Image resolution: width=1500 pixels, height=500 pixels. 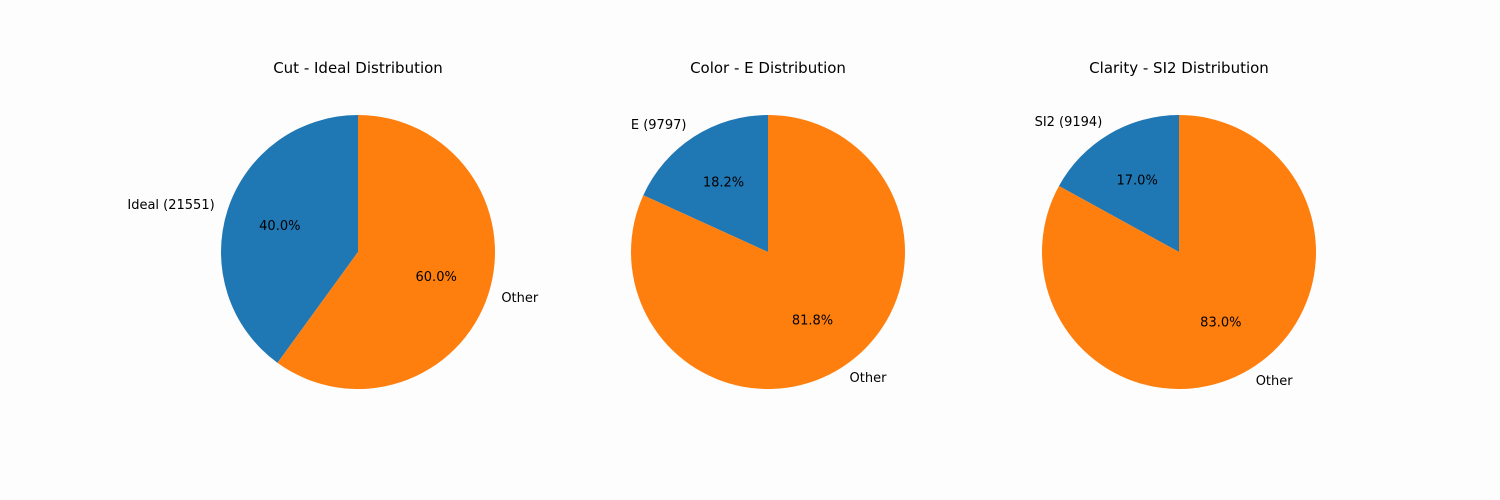 I want to click on chart-title: Cut - Ideal Distribution, so click(x=358, y=68).